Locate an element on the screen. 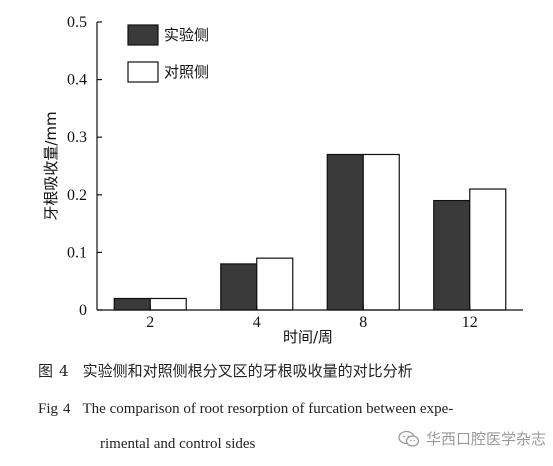 The height and width of the screenshot is (466, 553). y-tick-label: 0 is located at coordinates (83, 310).